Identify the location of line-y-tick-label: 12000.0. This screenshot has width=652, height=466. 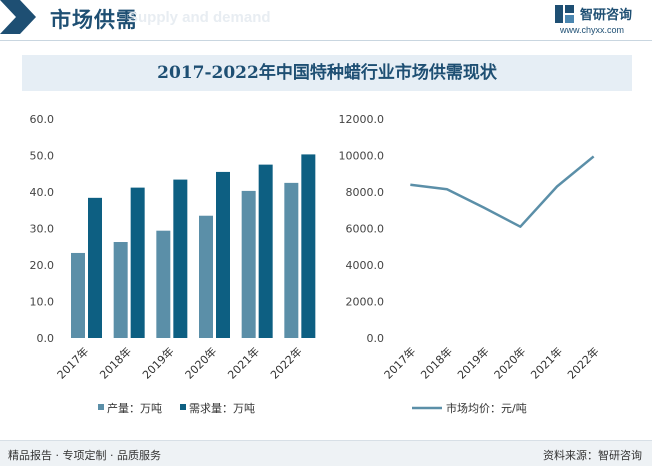
(362, 119).